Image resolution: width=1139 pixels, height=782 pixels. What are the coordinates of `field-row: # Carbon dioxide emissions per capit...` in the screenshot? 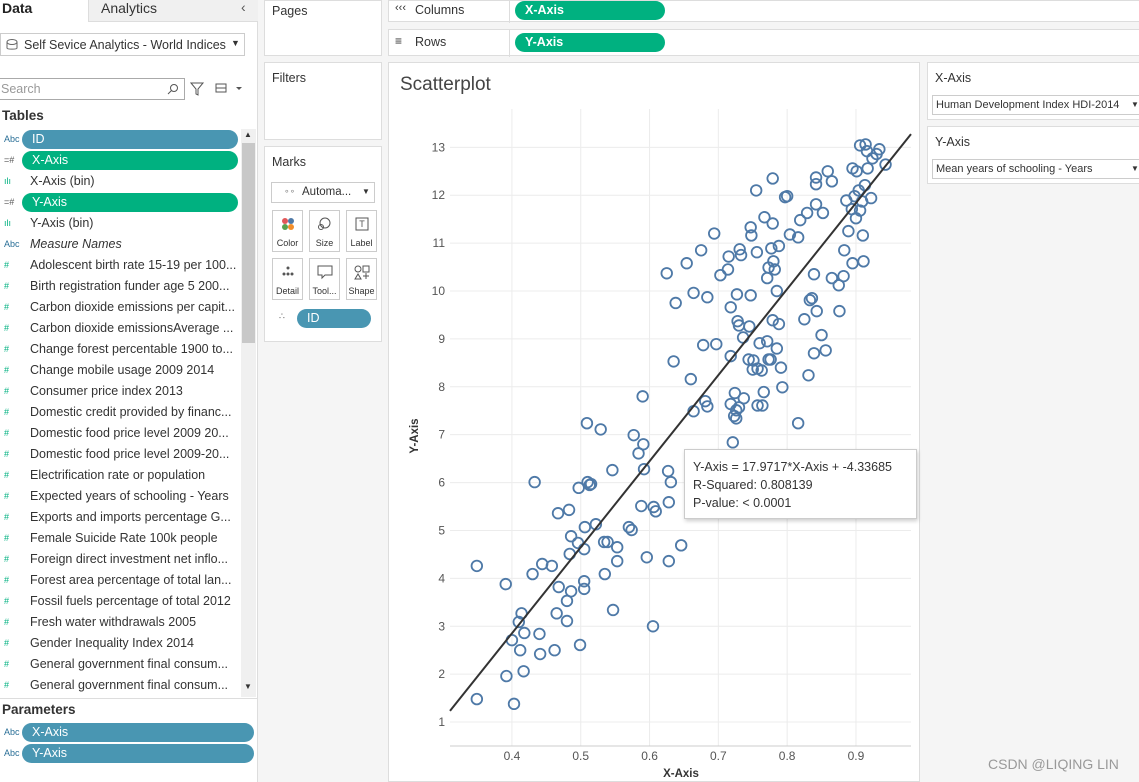 It's located at (120, 307).